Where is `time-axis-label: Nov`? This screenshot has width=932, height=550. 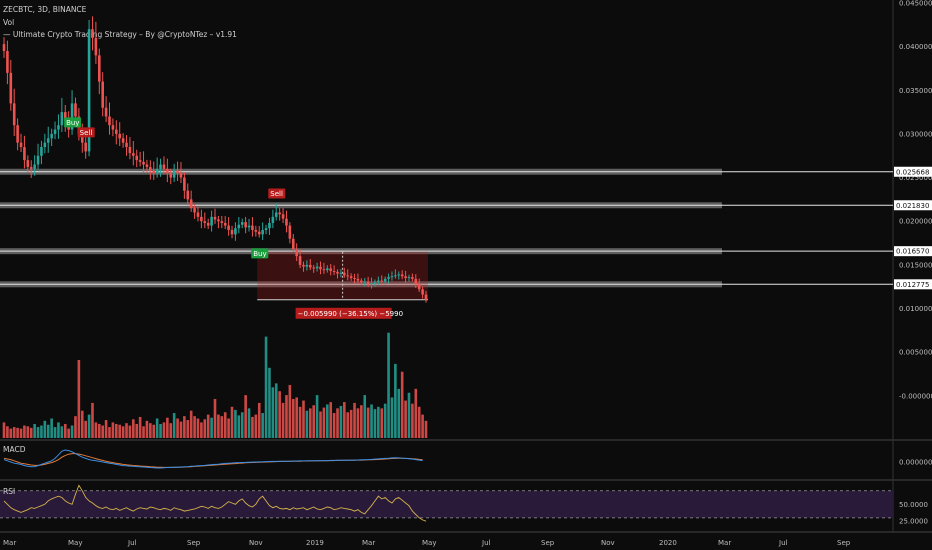 time-axis-label: Nov is located at coordinates (608, 543).